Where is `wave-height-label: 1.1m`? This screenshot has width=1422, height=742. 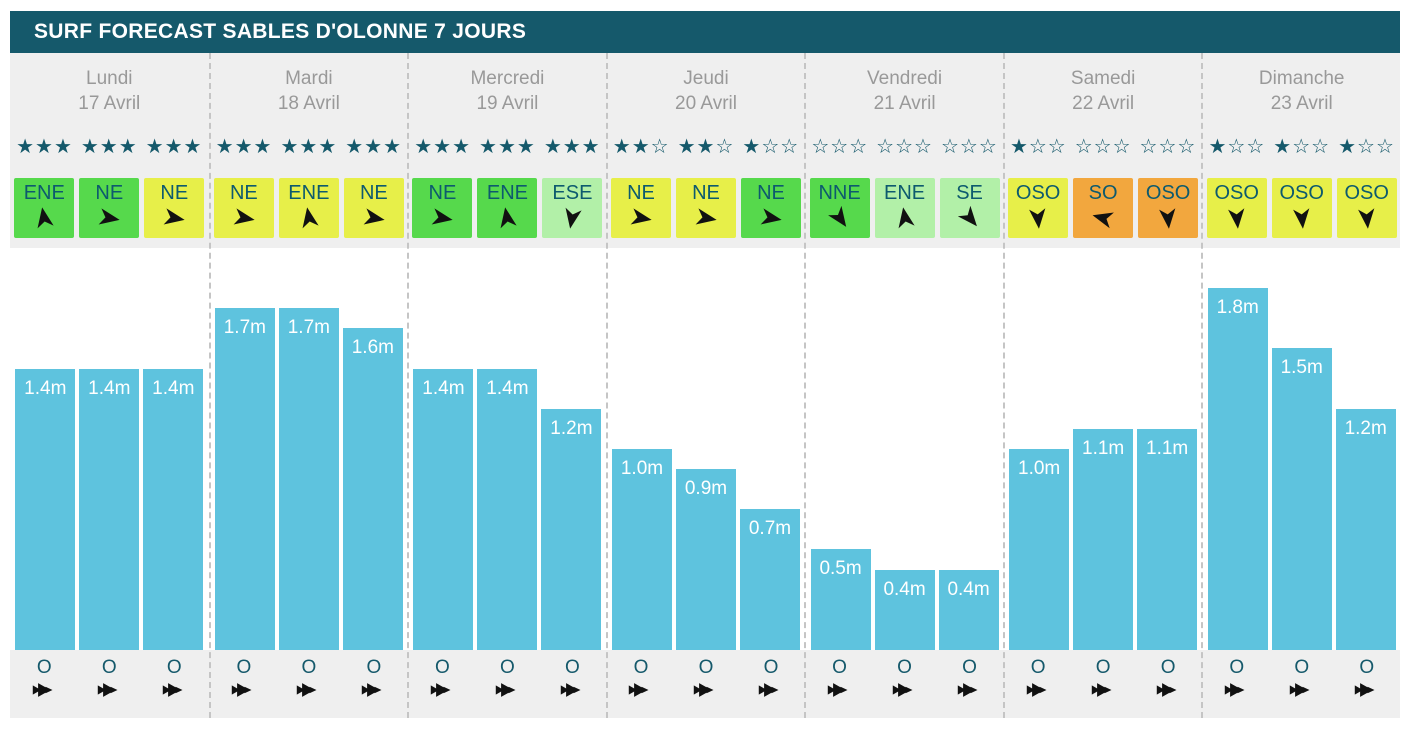
wave-height-label: 1.1m is located at coordinates (1103, 448).